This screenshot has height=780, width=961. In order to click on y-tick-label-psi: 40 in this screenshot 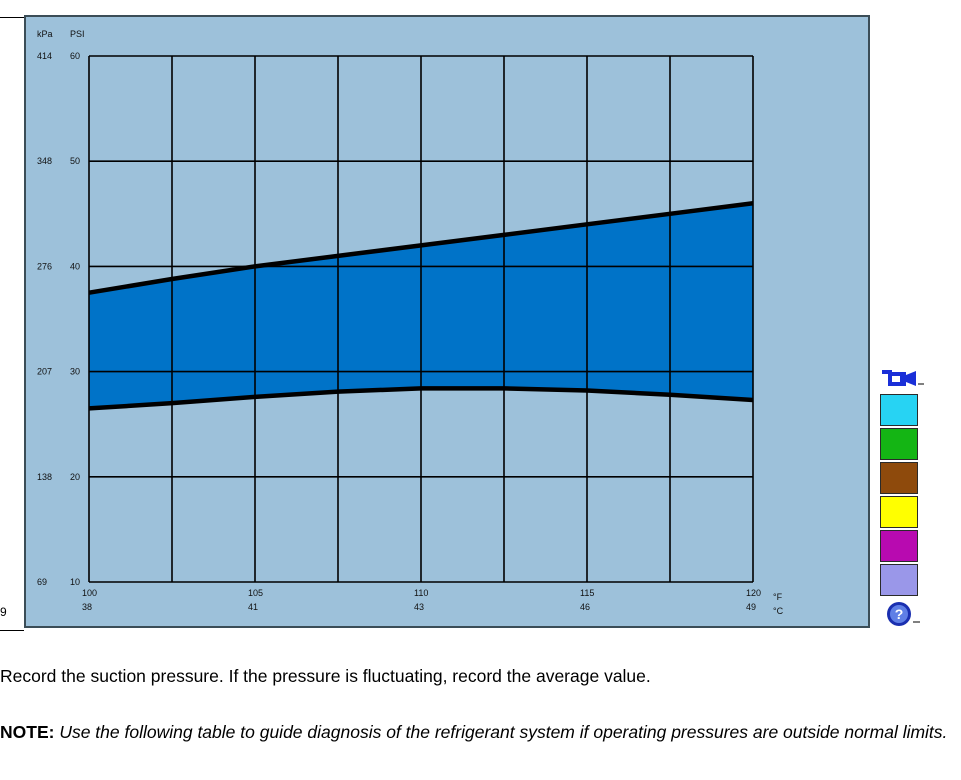, I will do `click(75, 266)`.